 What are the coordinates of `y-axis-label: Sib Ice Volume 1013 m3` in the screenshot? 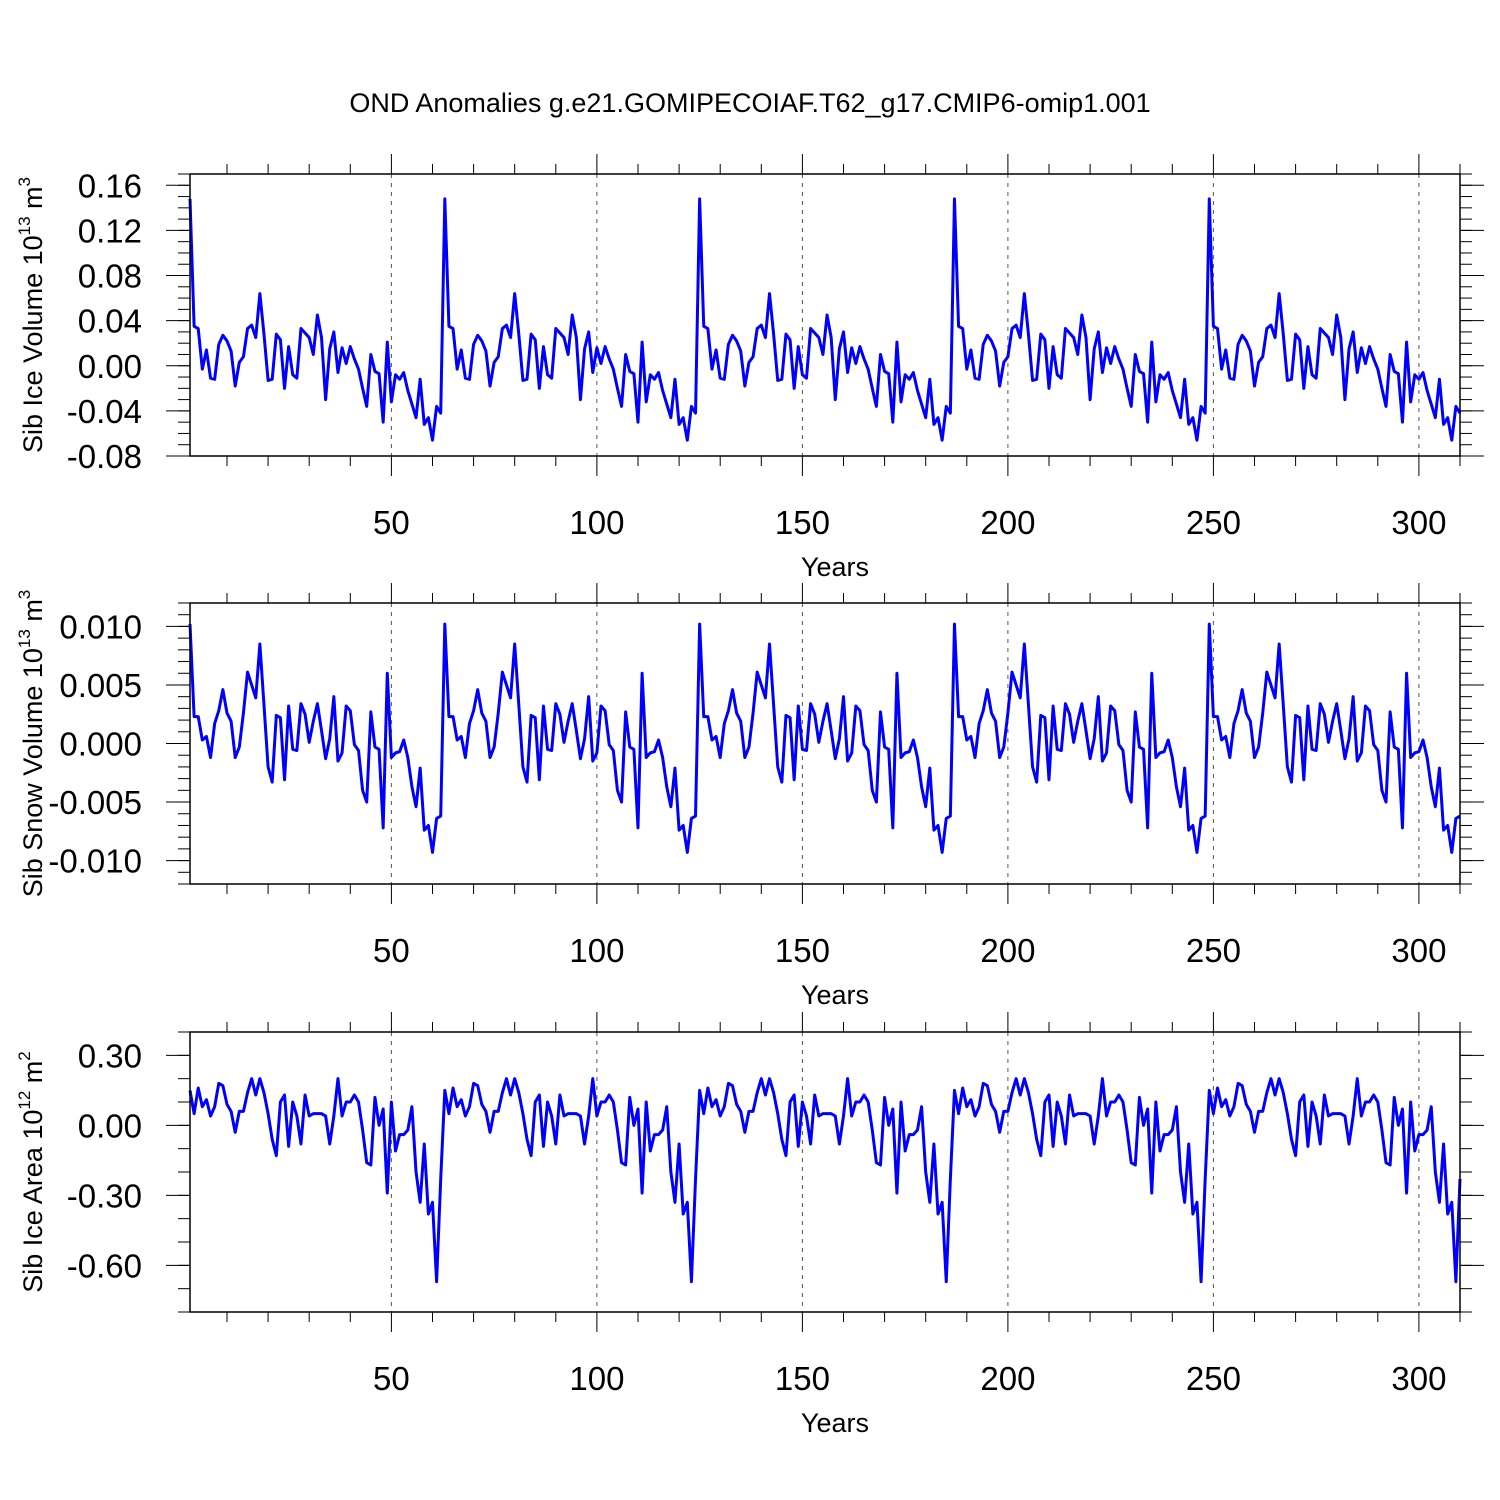 It's located at (31, 315).